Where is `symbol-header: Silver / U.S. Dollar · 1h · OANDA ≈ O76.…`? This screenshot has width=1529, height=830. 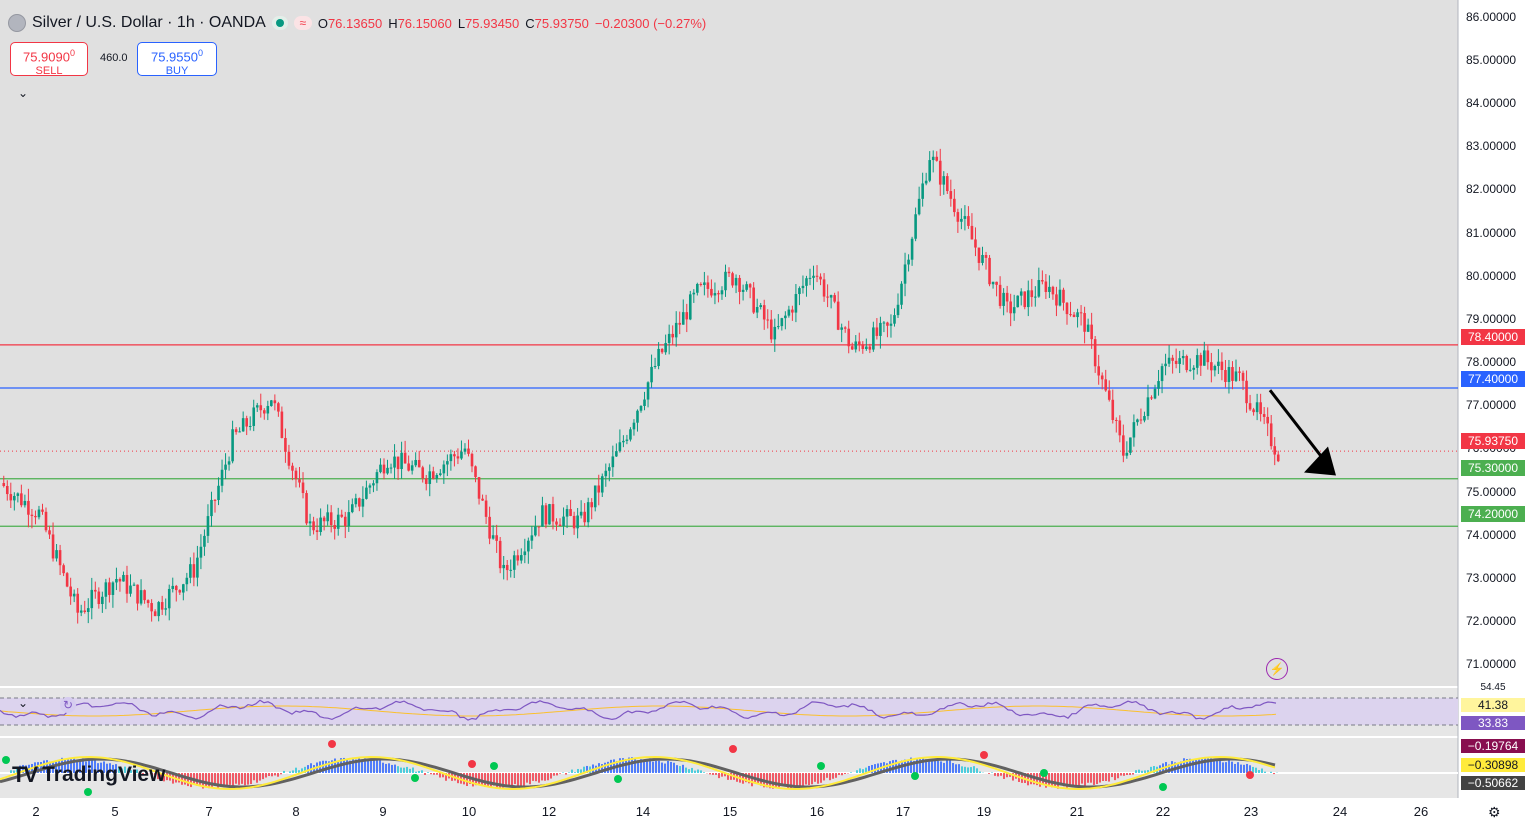
symbol-header: Silver / U.S. Dollar · 1h · OANDA ≈ O76.… is located at coordinates (357, 23).